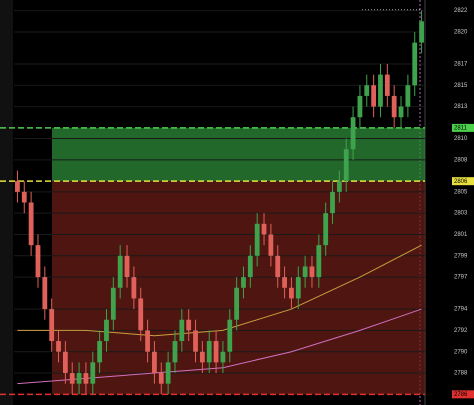 The image size is (474, 405). I want to click on level-tag-label: 2806, so click(461, 182).